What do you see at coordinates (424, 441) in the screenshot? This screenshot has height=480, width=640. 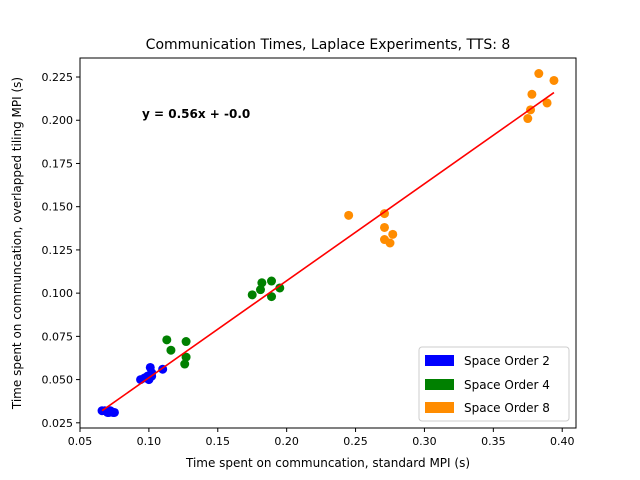 I see `x-tick-label: 0.30` at bounding box center [424, 441].